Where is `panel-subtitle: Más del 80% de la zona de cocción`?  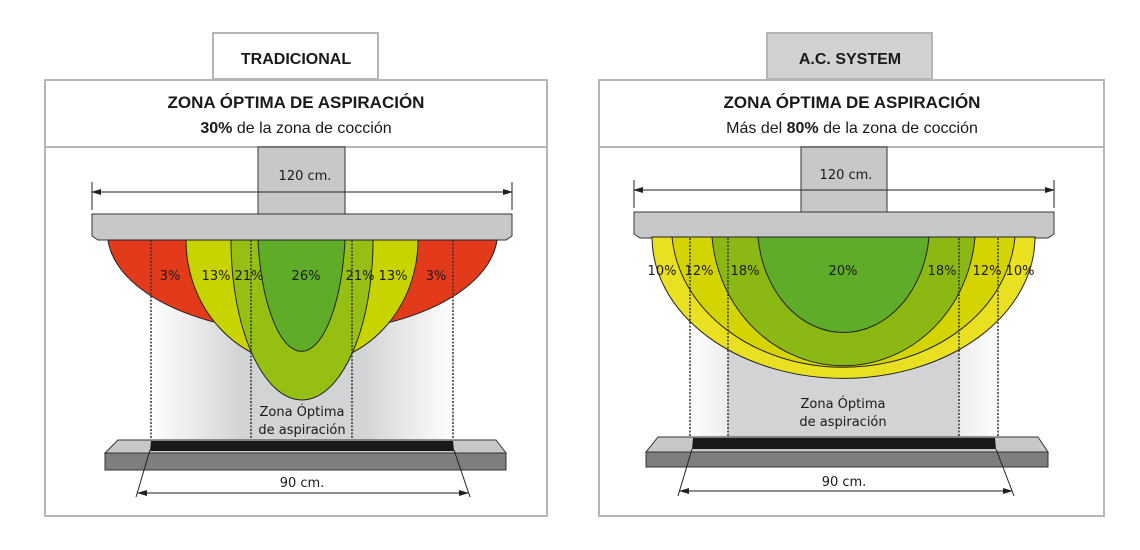 panel-subtitle: Más del 80% de la zona de cocción is located at coordinates (852, 128).